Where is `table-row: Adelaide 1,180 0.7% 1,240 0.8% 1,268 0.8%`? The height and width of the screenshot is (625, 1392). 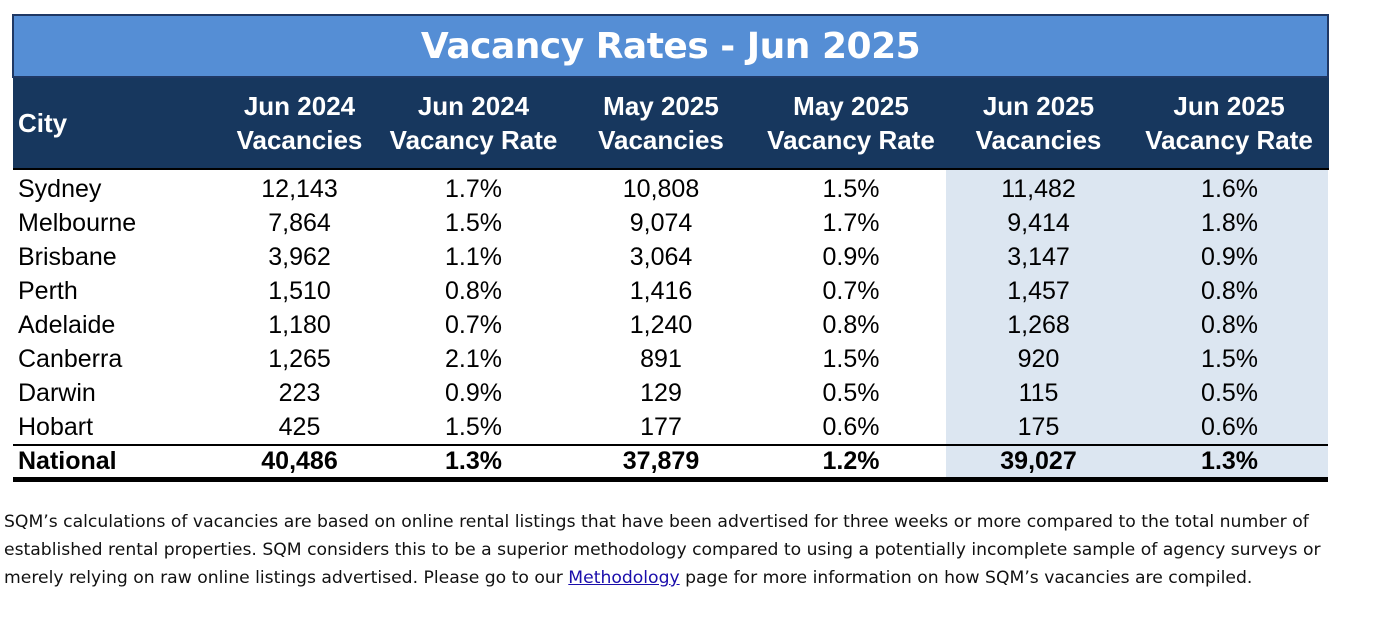 table-row: Adelaide 1,180 0.7% 1,240 0.8% 1,268 0.8% is located at coordinates (671, 325).